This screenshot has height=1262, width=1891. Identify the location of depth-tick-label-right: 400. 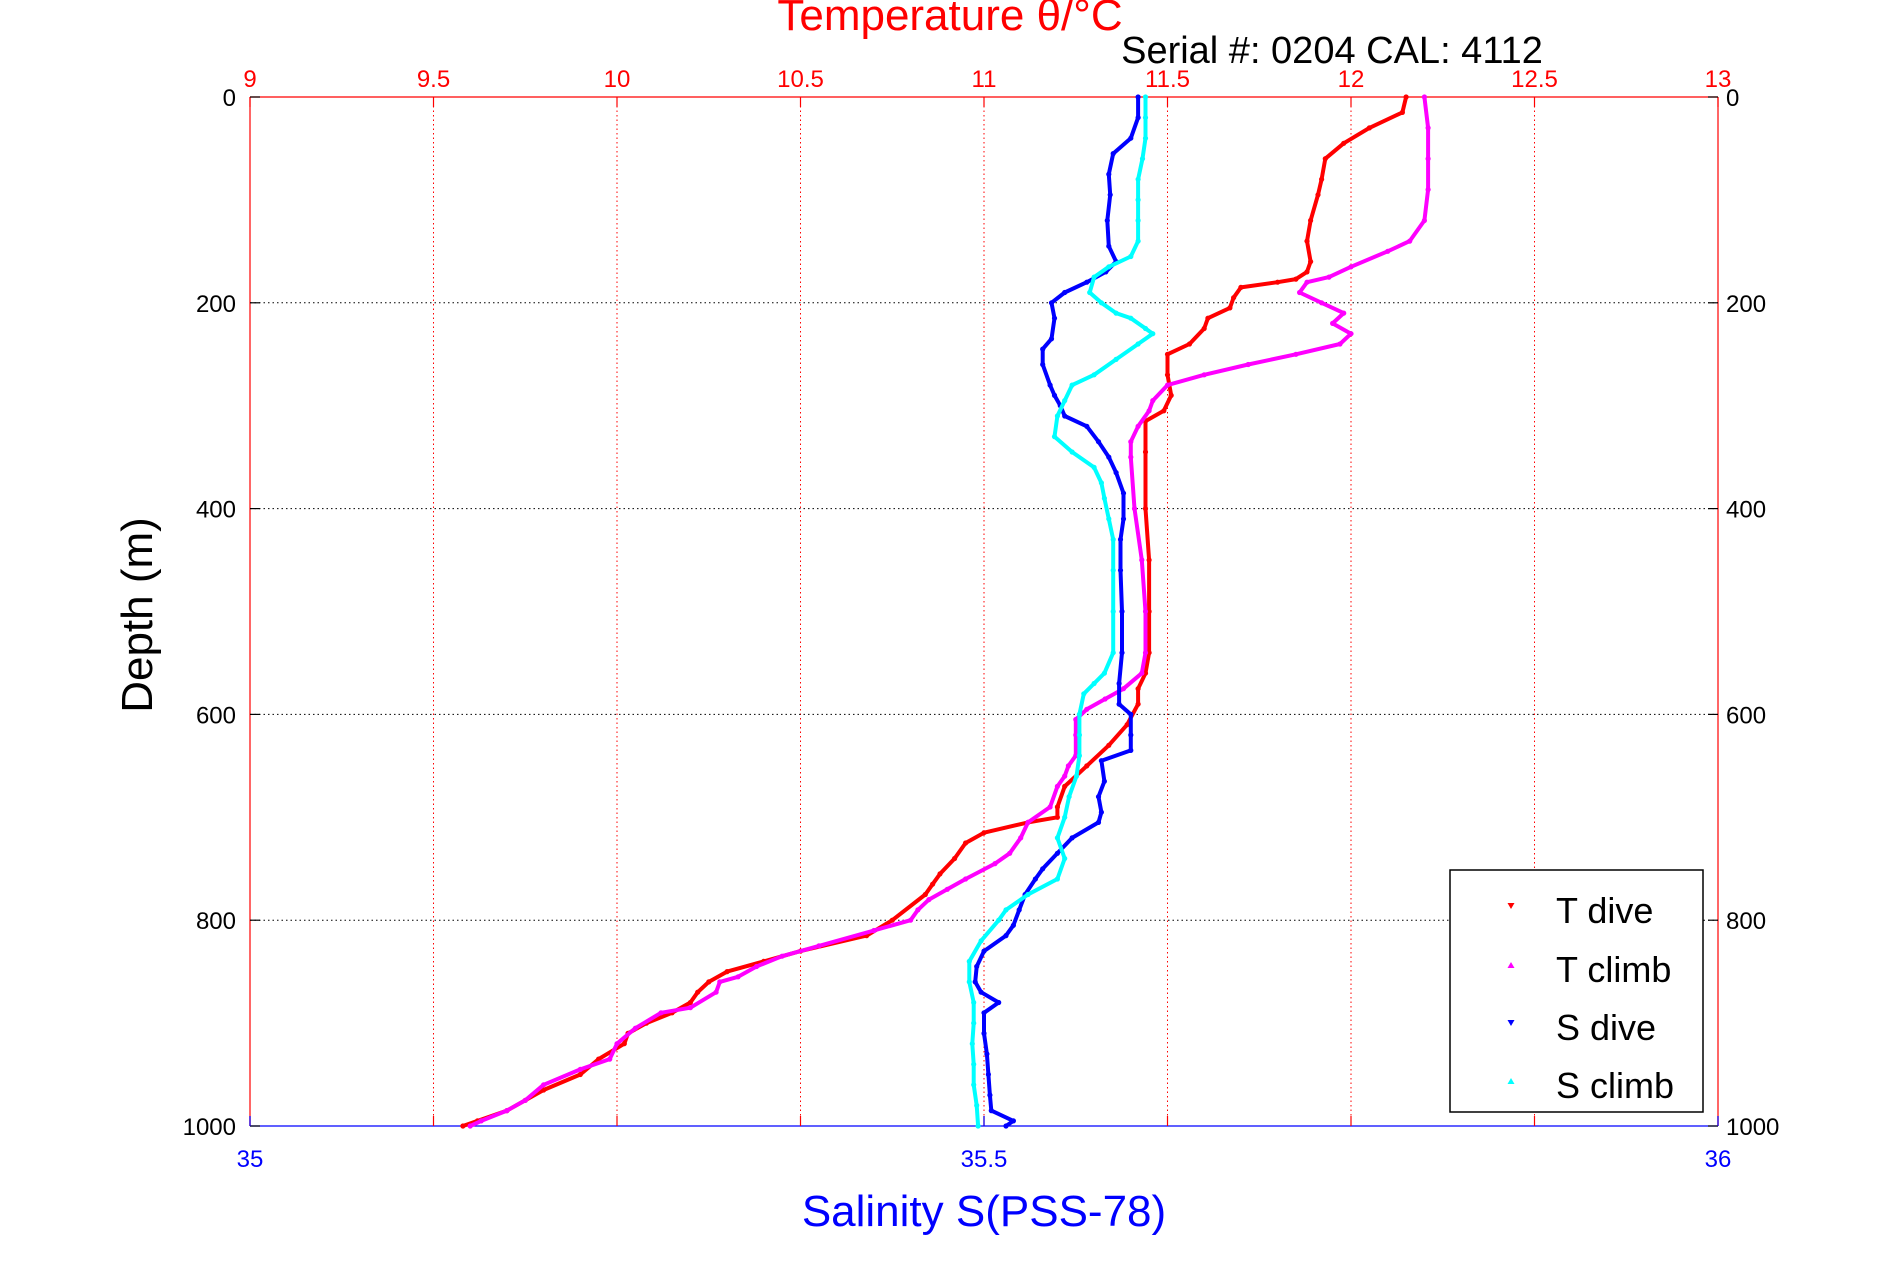
(1746, 510).